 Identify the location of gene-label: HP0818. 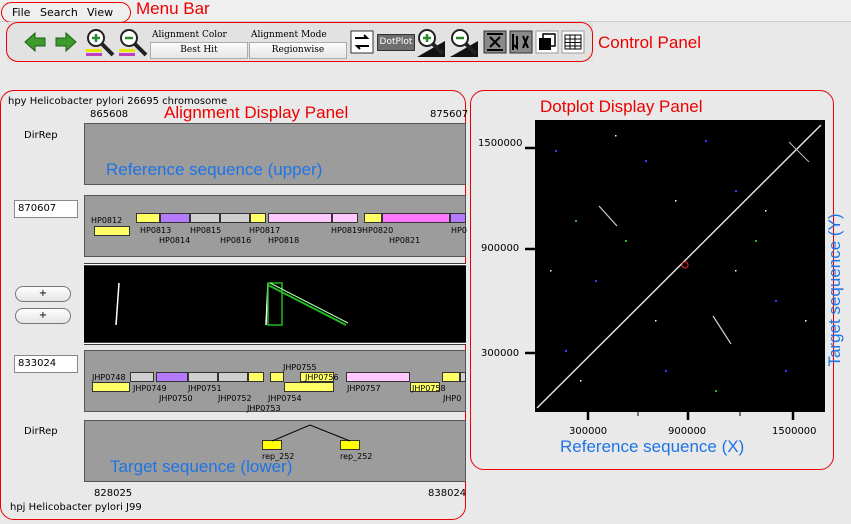
(284, 240).